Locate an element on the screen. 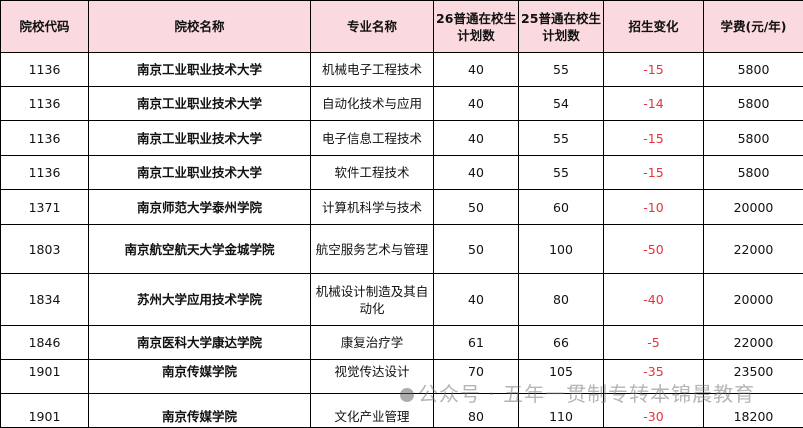 This screenshot has width=803, height=428. cell-plan-25-text: 55 is located at coordinates (561, 69).